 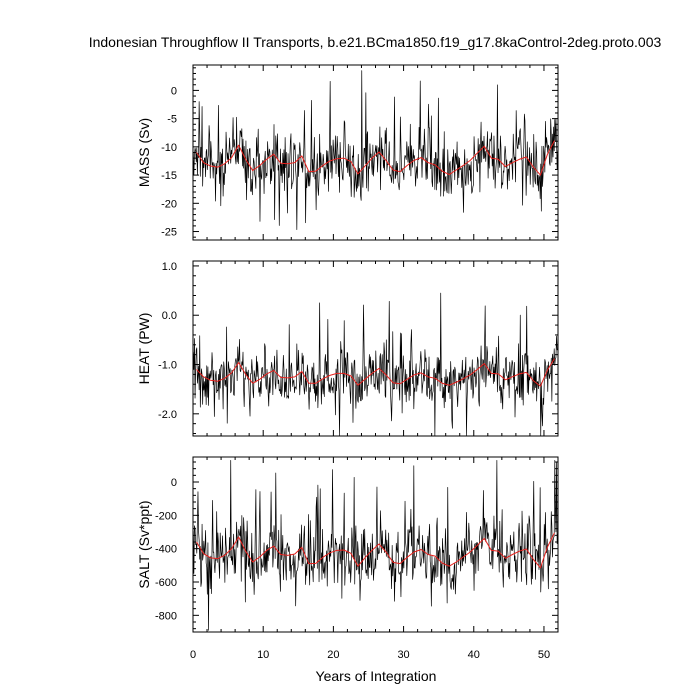 I want to click on series-monthly-salt, so click(x=375, y=545).